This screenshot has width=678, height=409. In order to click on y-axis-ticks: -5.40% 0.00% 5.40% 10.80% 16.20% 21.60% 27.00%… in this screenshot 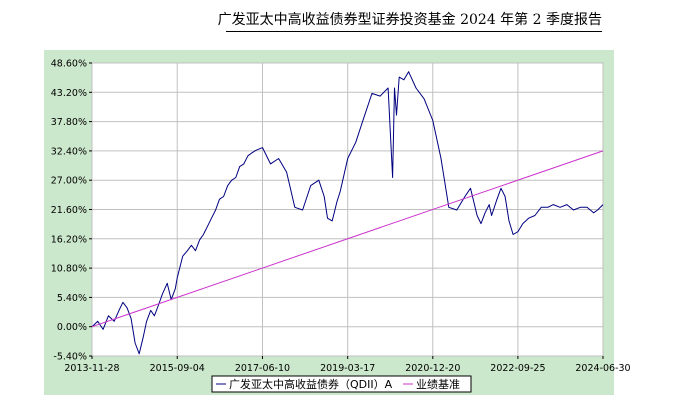, I will do `click(71, 211)`.